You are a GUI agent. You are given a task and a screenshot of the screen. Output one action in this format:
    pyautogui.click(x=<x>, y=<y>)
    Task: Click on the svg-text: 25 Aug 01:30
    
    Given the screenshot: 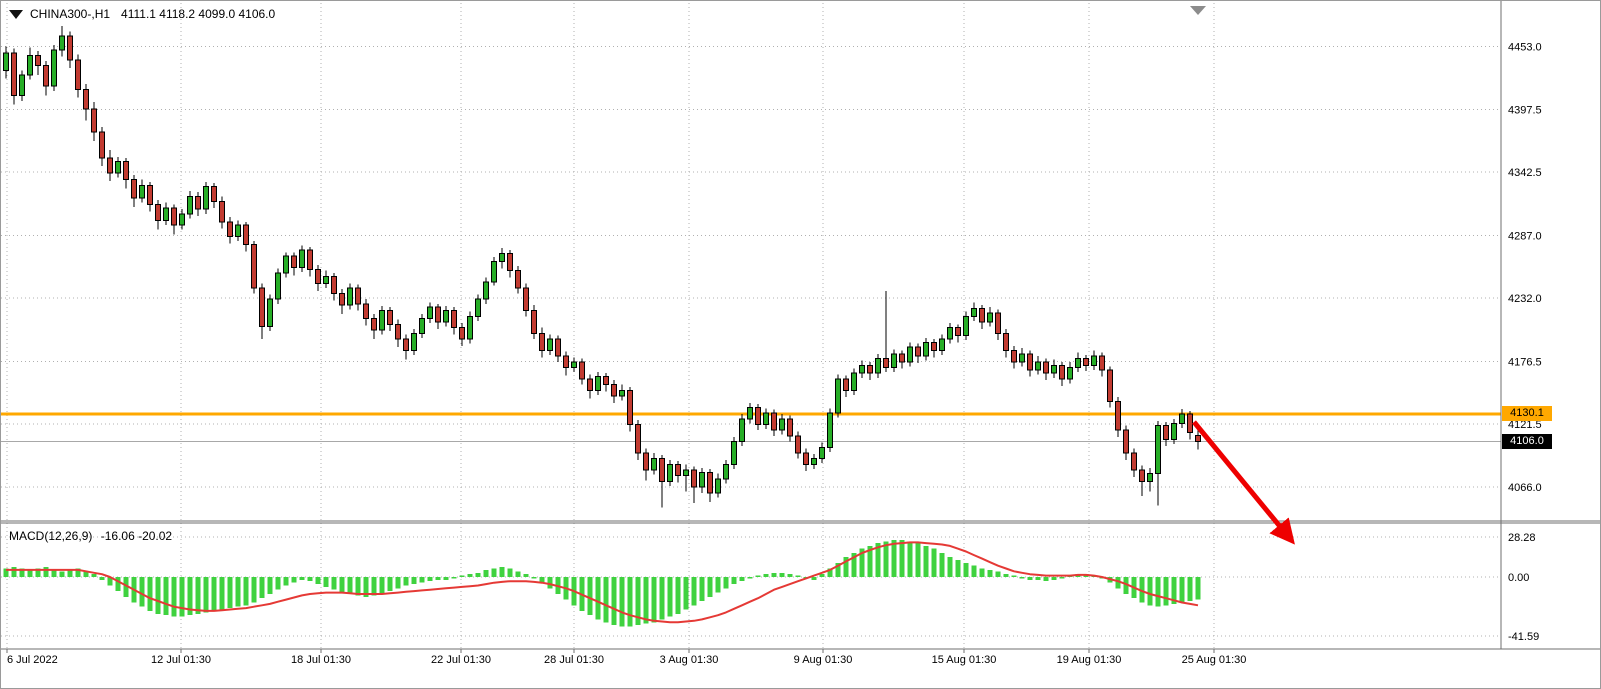 What is the action you would take?
    pyautogui.click(x=1214, y=660)
    